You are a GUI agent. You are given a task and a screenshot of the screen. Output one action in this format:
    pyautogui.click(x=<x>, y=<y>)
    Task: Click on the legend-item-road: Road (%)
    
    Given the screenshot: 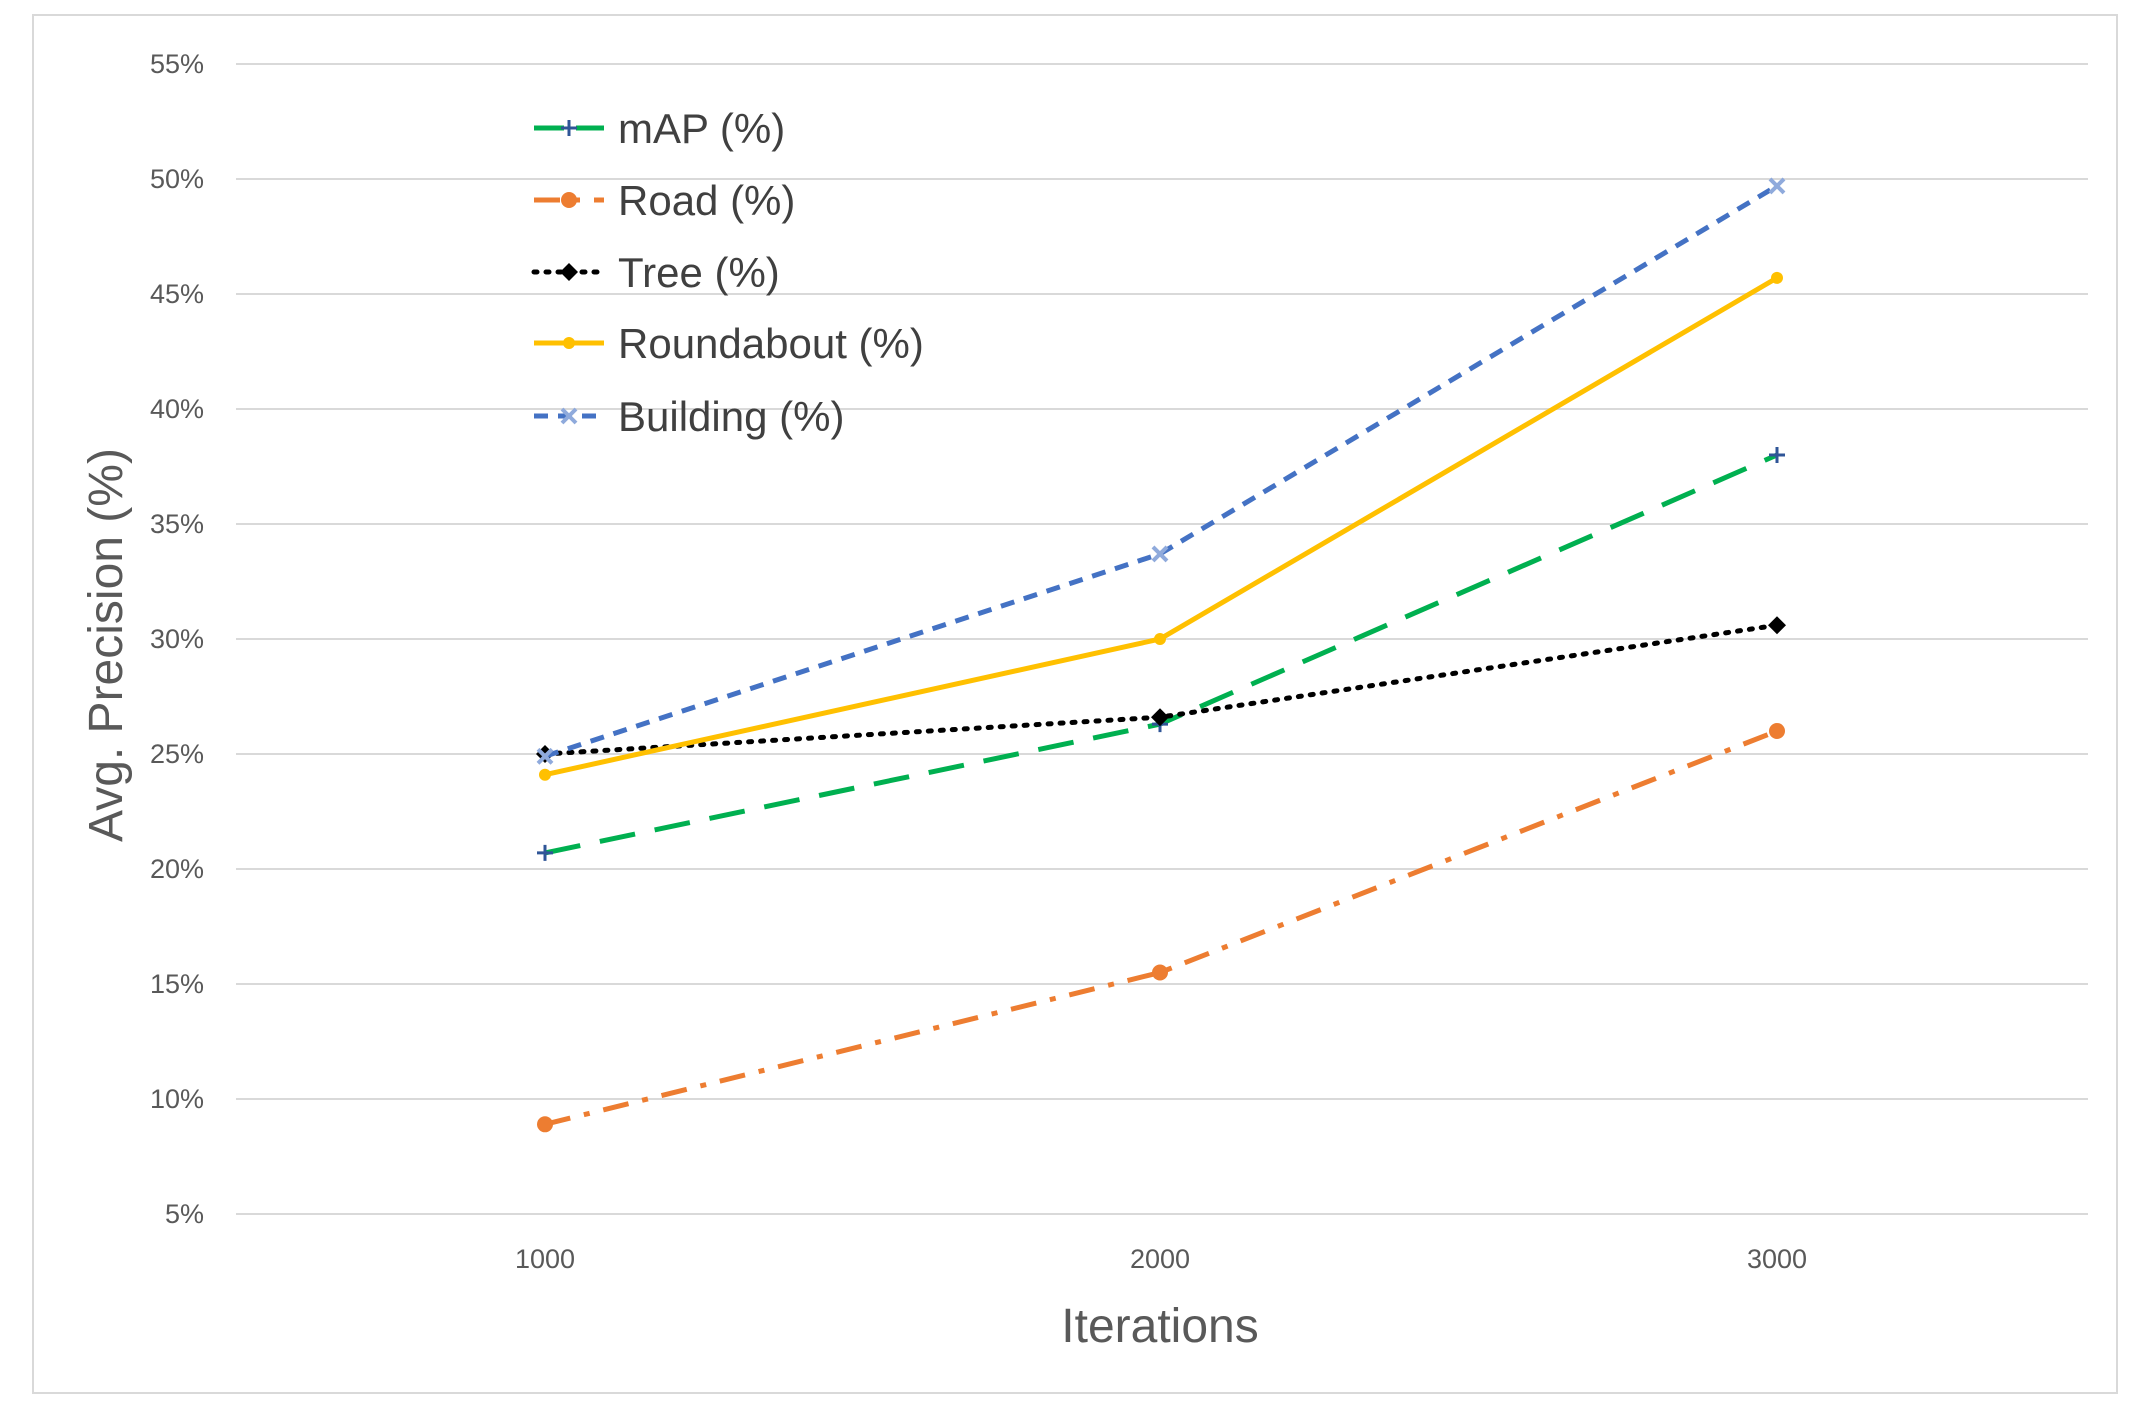 What is the action you would take?
    pyautogui.click(x=664, y=200)
    